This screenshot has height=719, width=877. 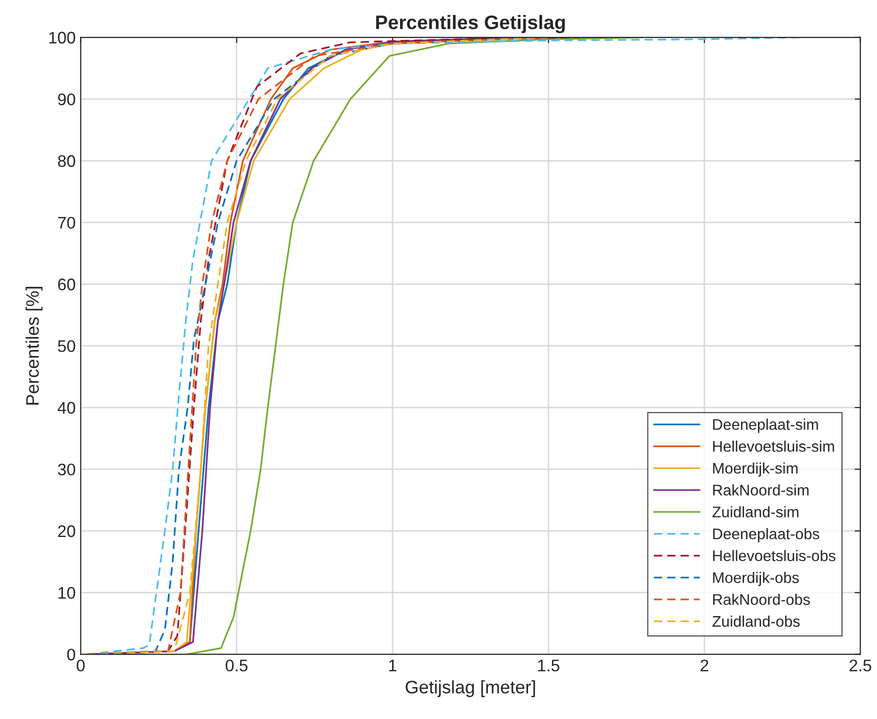 What do you see at coordinates (761, 490) in the screenshot?
I see `legend-label: RakNoord-sim` at bounding box center [761, 490].